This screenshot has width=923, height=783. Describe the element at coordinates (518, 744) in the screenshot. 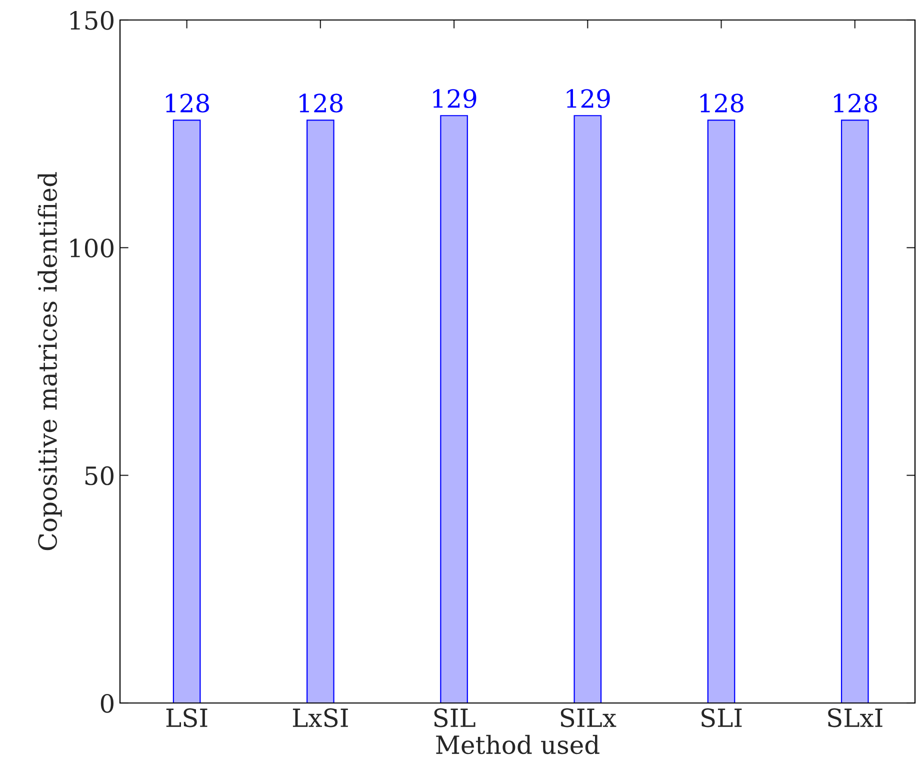

I see `x-axis-title: Method used` at that location.